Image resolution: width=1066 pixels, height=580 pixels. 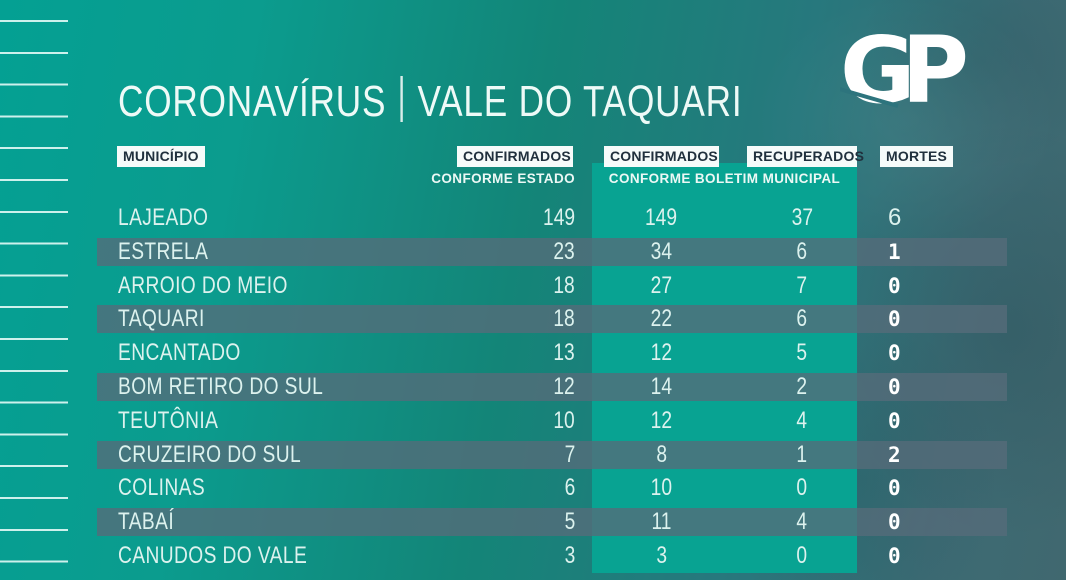 I want to click on cell-confirmados-municipal: 22, so click(x=661, y=319).